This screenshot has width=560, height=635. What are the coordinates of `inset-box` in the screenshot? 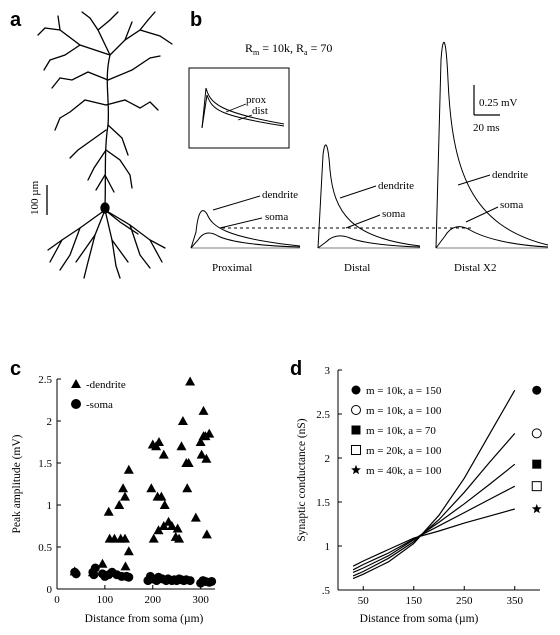 It's located at (239, 108).